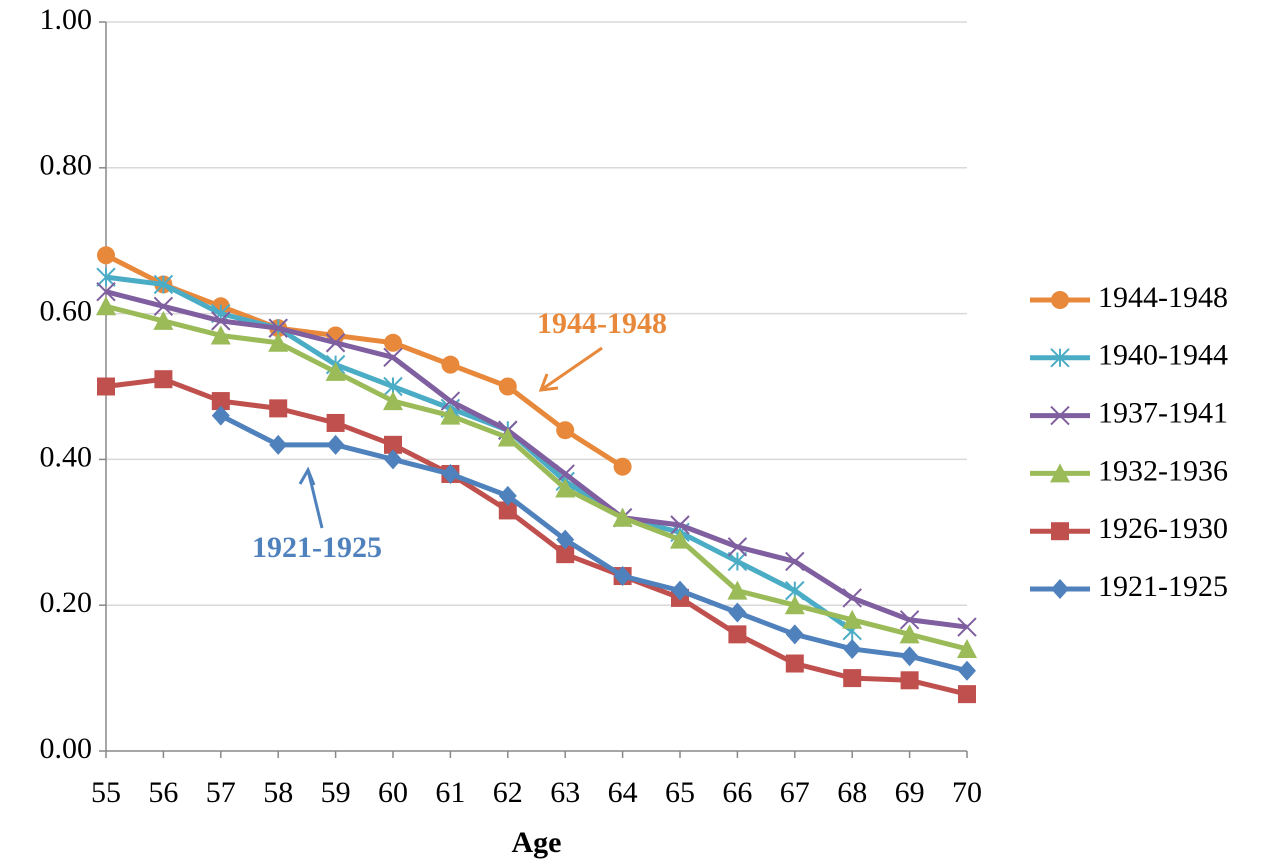  What do you see at coordinates (307, 476) in the screenshot?
I see `annotation-arrowhead` at bounding box center [307, 476].